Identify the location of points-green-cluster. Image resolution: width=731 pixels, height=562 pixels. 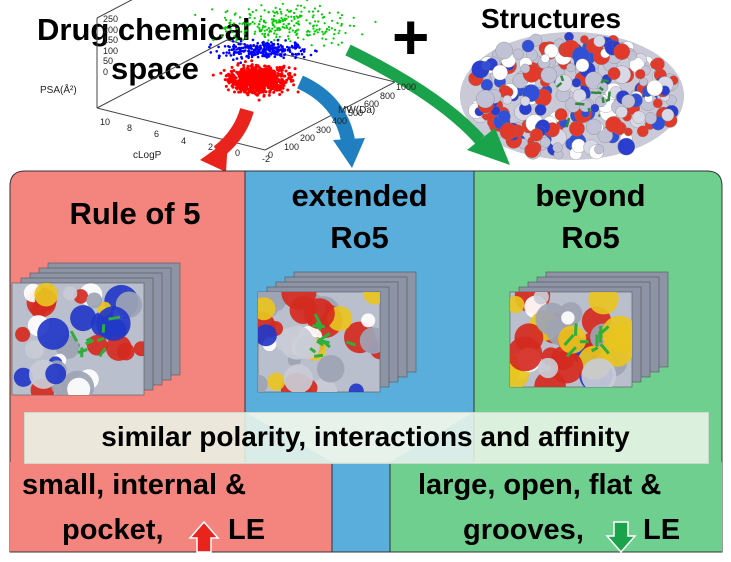
(282, 23).